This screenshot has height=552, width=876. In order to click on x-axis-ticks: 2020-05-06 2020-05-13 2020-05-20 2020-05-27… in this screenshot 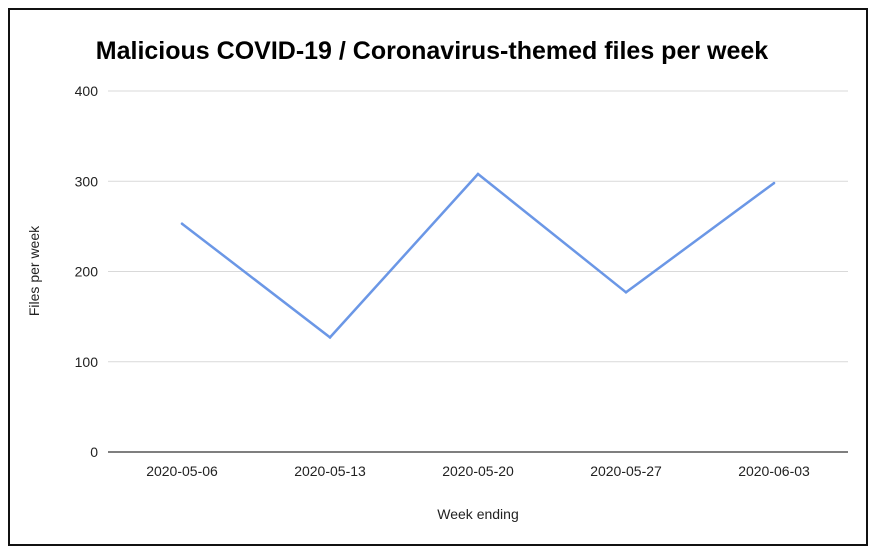, I will do `click(478, 471)`.